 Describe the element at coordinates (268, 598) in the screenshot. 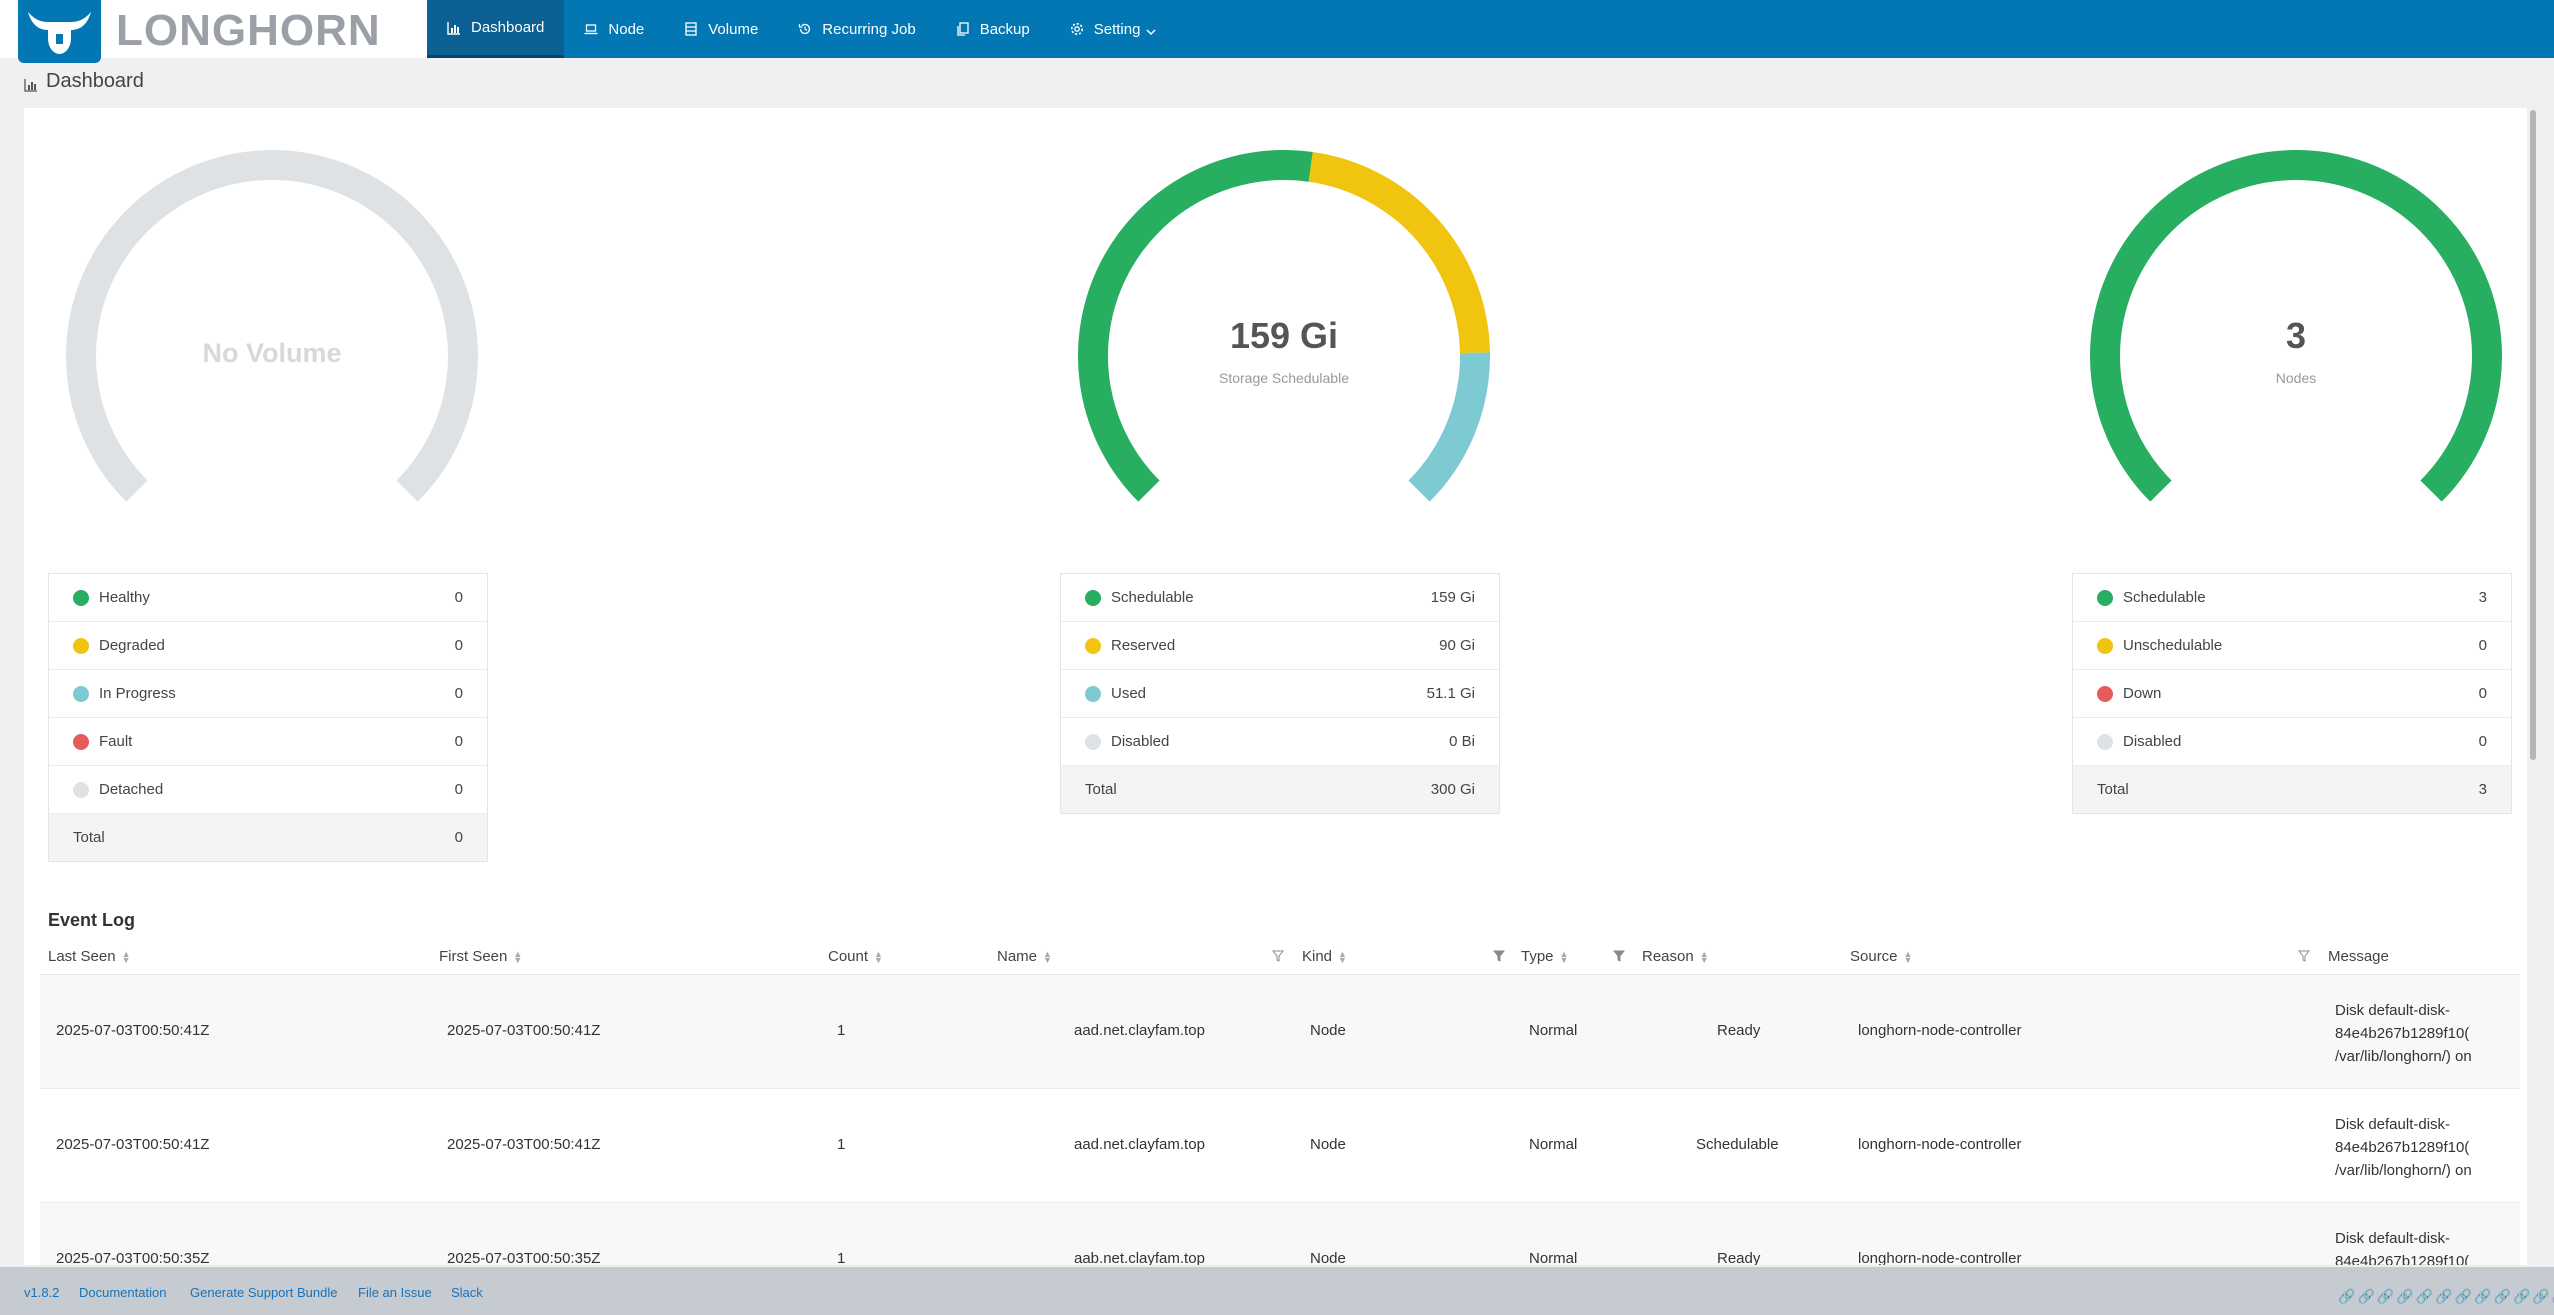

I see `legend-row-healthy: Healthy 0` at that location.